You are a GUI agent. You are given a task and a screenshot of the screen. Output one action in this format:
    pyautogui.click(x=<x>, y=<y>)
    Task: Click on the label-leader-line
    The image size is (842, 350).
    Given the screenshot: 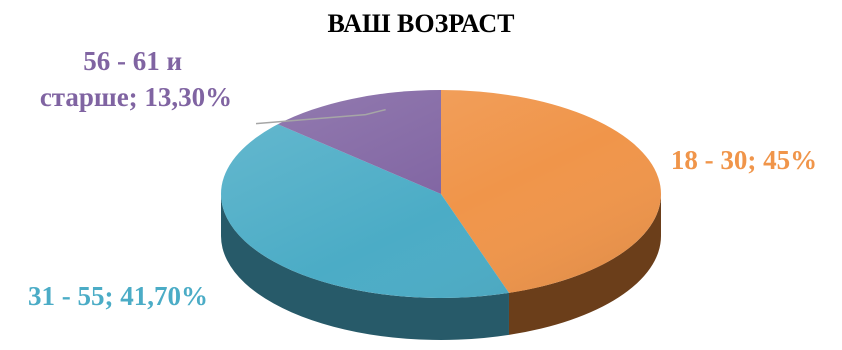 What is the action you would take?
    pyautogui.click(x=320, y=116)
    